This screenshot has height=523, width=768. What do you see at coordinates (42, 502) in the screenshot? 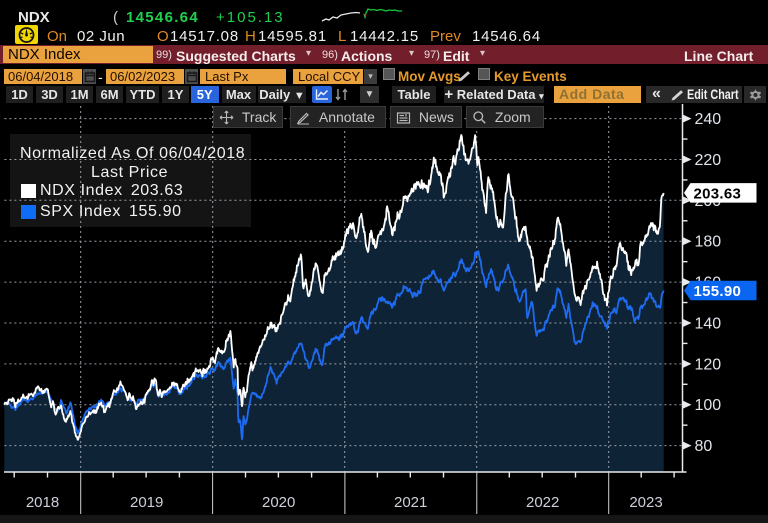
I see `svg-text: 2018` at bounding box center [42, 502].